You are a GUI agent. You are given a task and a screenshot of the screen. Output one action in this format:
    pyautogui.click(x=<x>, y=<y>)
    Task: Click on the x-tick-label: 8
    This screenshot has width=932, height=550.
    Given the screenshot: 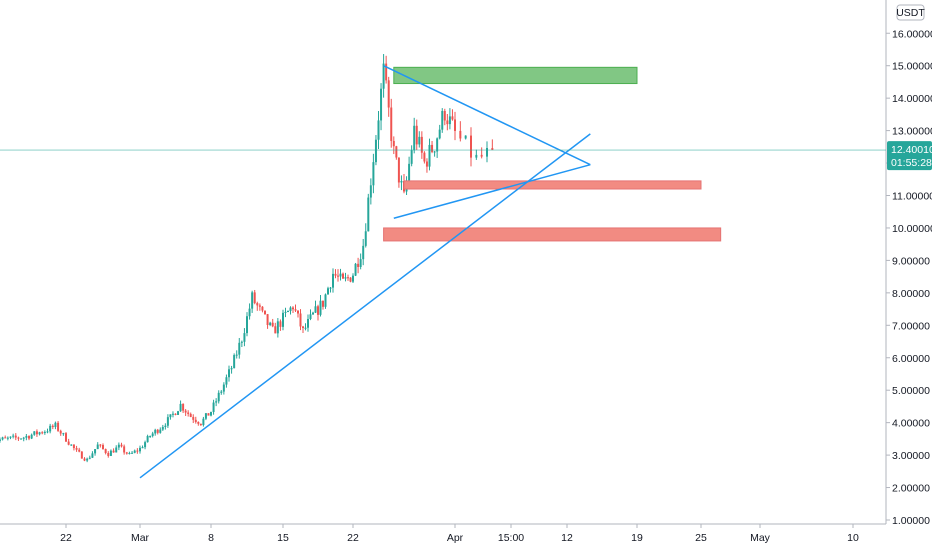 What is the action you would take?
    pyautogui.click(x=211, y=538)
    